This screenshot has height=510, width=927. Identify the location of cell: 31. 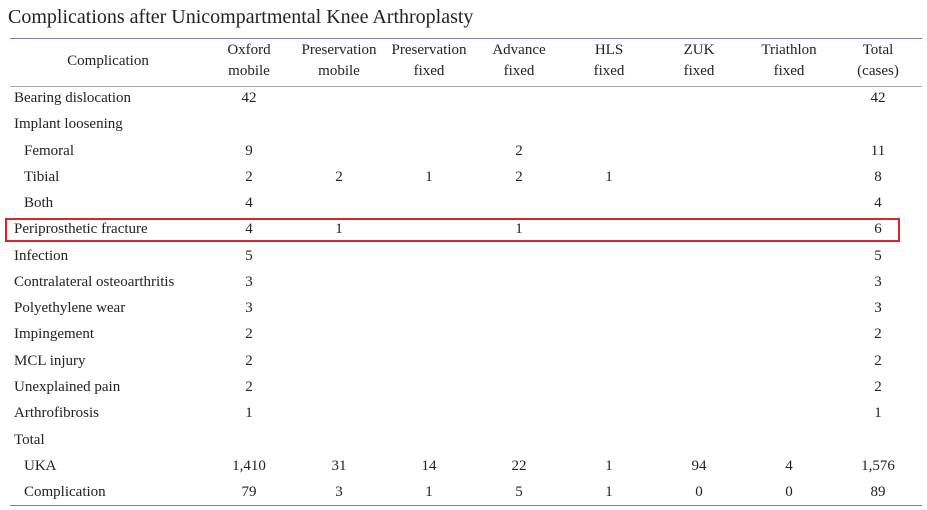
(339, 465).